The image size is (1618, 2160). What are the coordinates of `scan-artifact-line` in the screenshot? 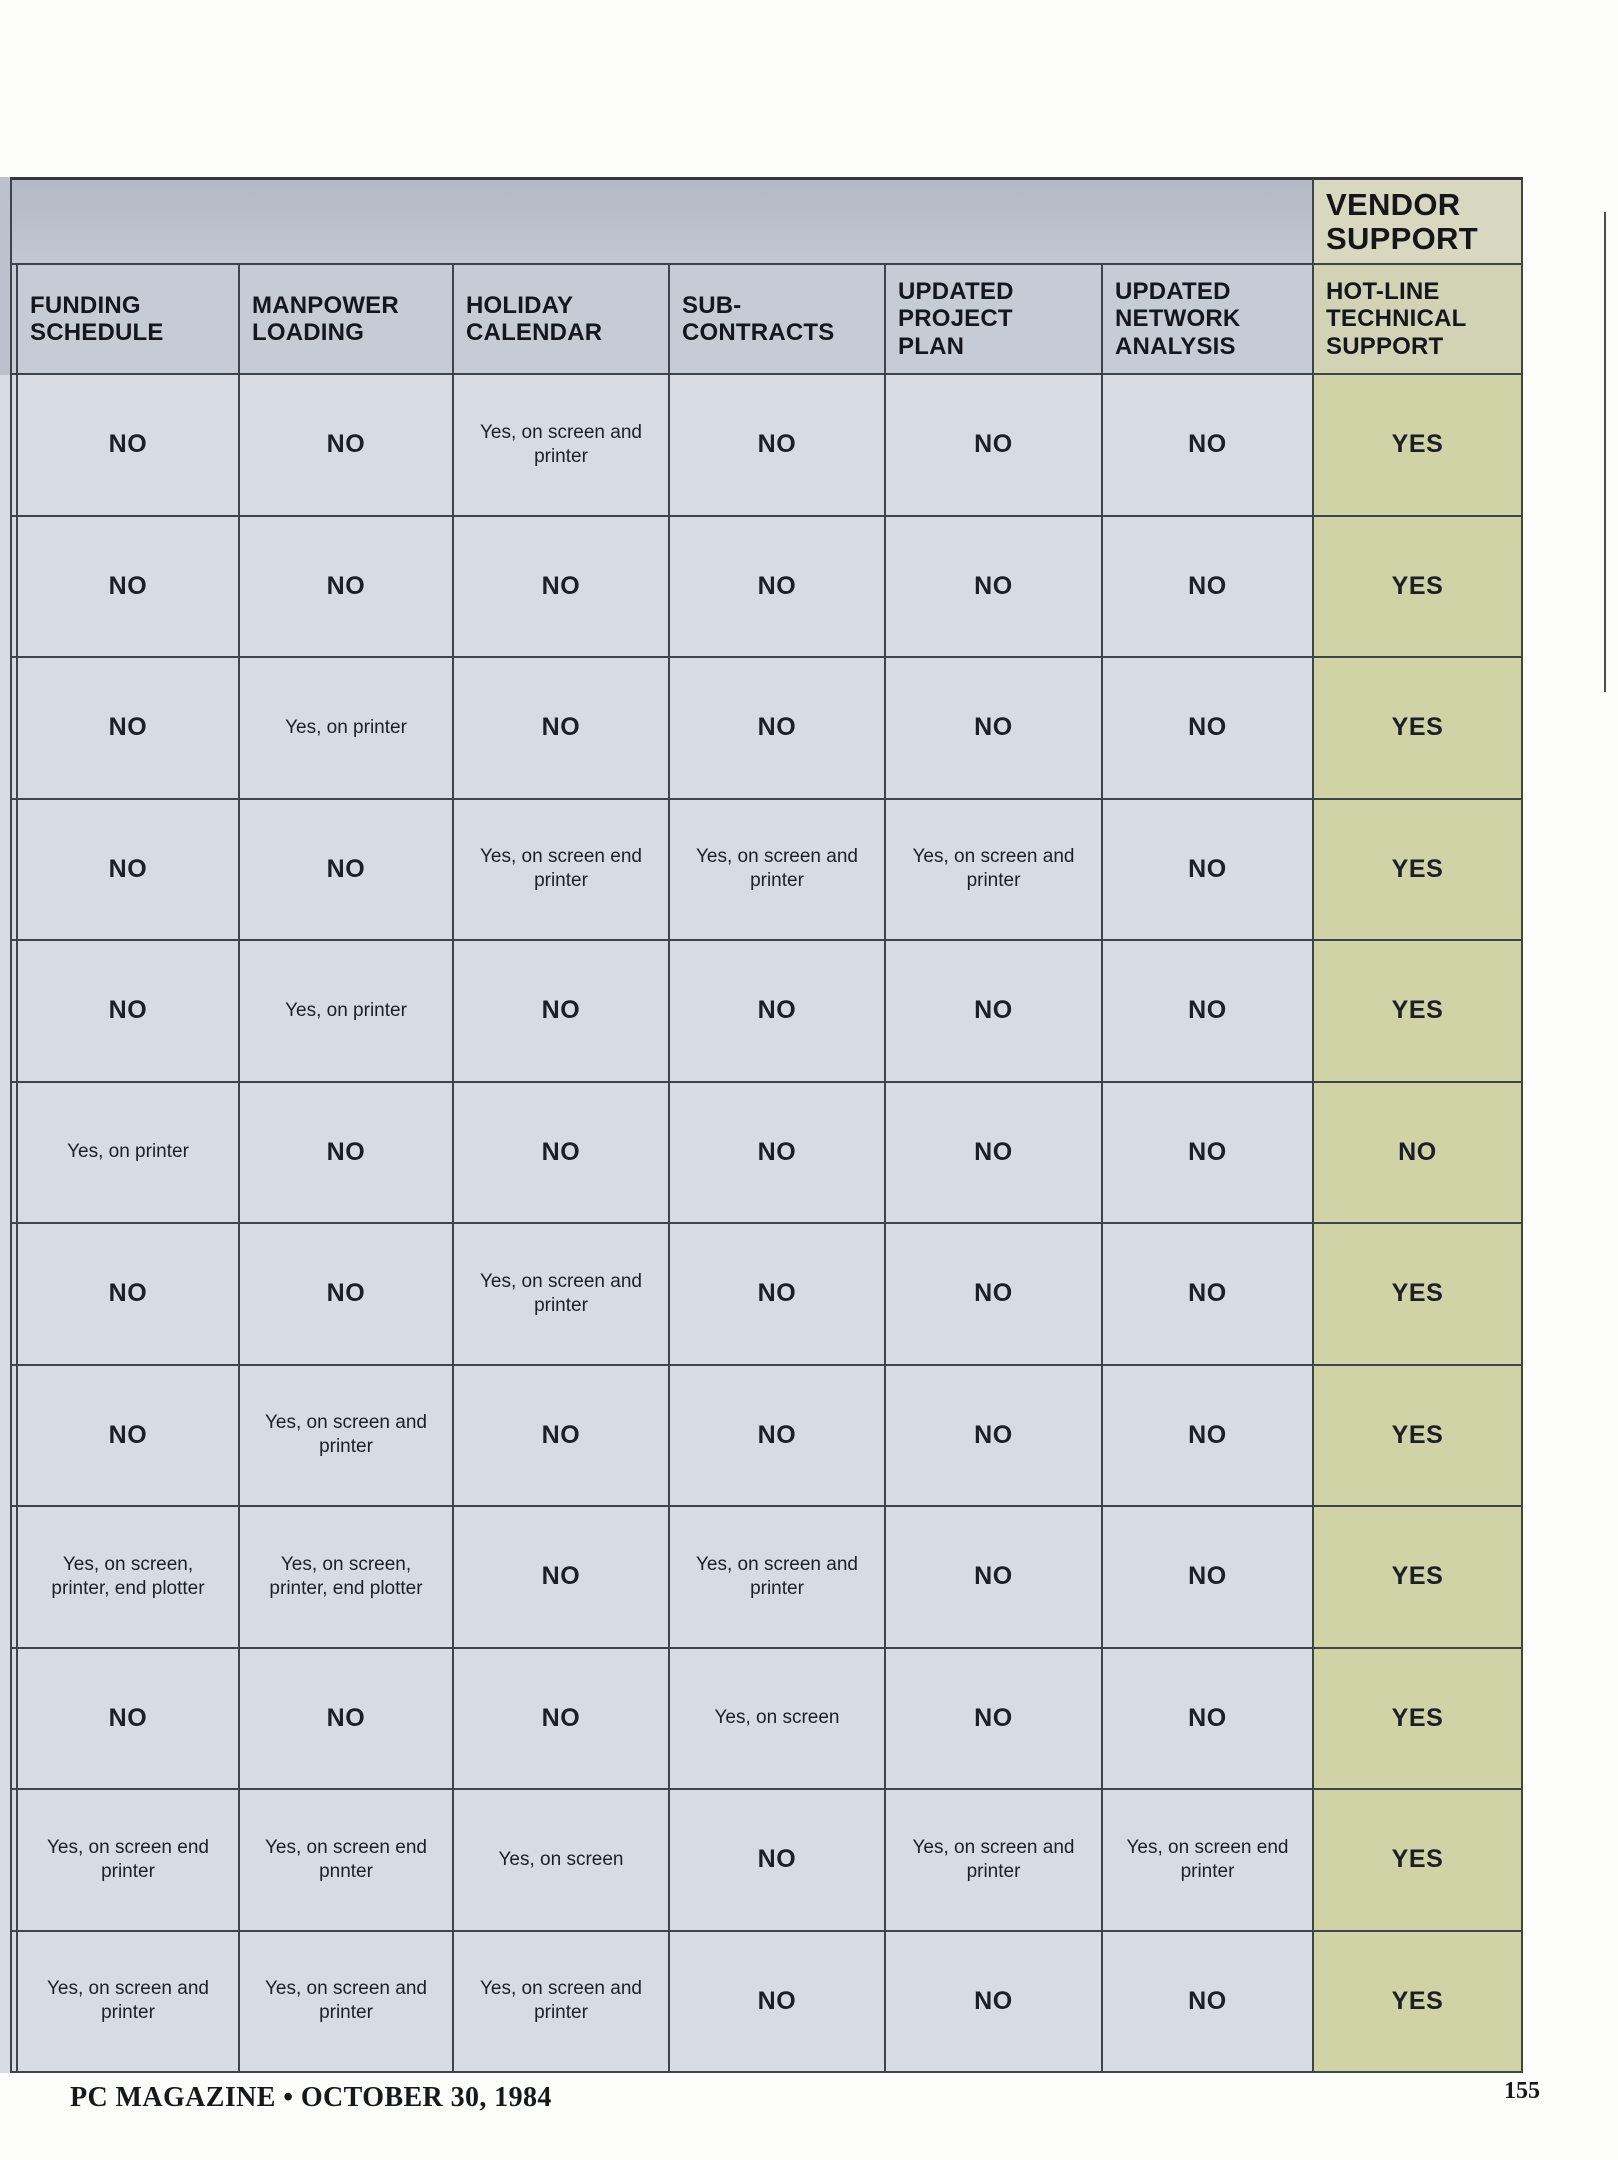 It's located at (1605, 452).